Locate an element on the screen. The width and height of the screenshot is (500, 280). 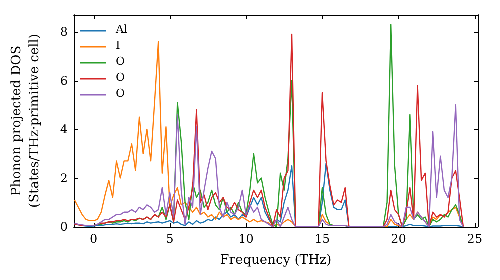
y-axis-title: Phonon projected DOS (States/THz·primitive cell) is located at coordinates (26, 121).